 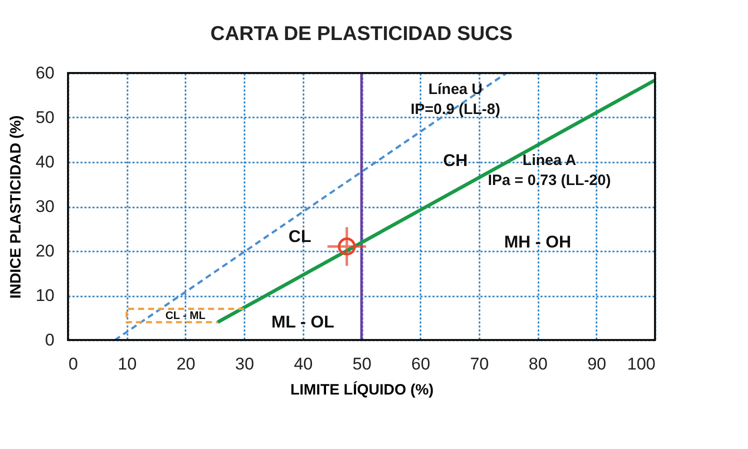 What do you see at coordinates (538, 242) in the screenshot?
I see `annotation: MH - OH` at bounding box center [538, 242].